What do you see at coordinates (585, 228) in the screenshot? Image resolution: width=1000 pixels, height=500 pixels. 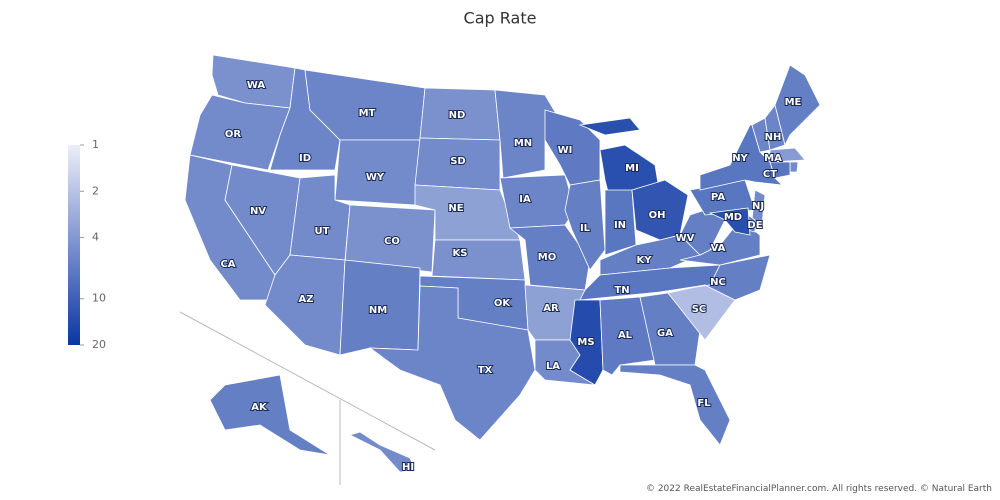 I see `state-label: IL` at bounding box center [585, 228].